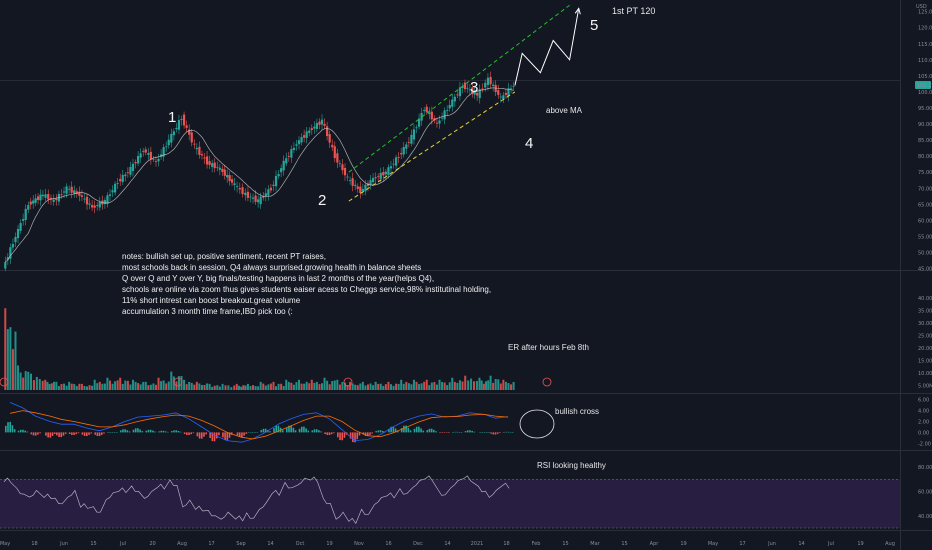 Image resolution: width=932 pixels, height=550 pixels. Describe the element at coordinates (925, 77) in the screenshot. I see `price-tick-label: 105.00` at that location.